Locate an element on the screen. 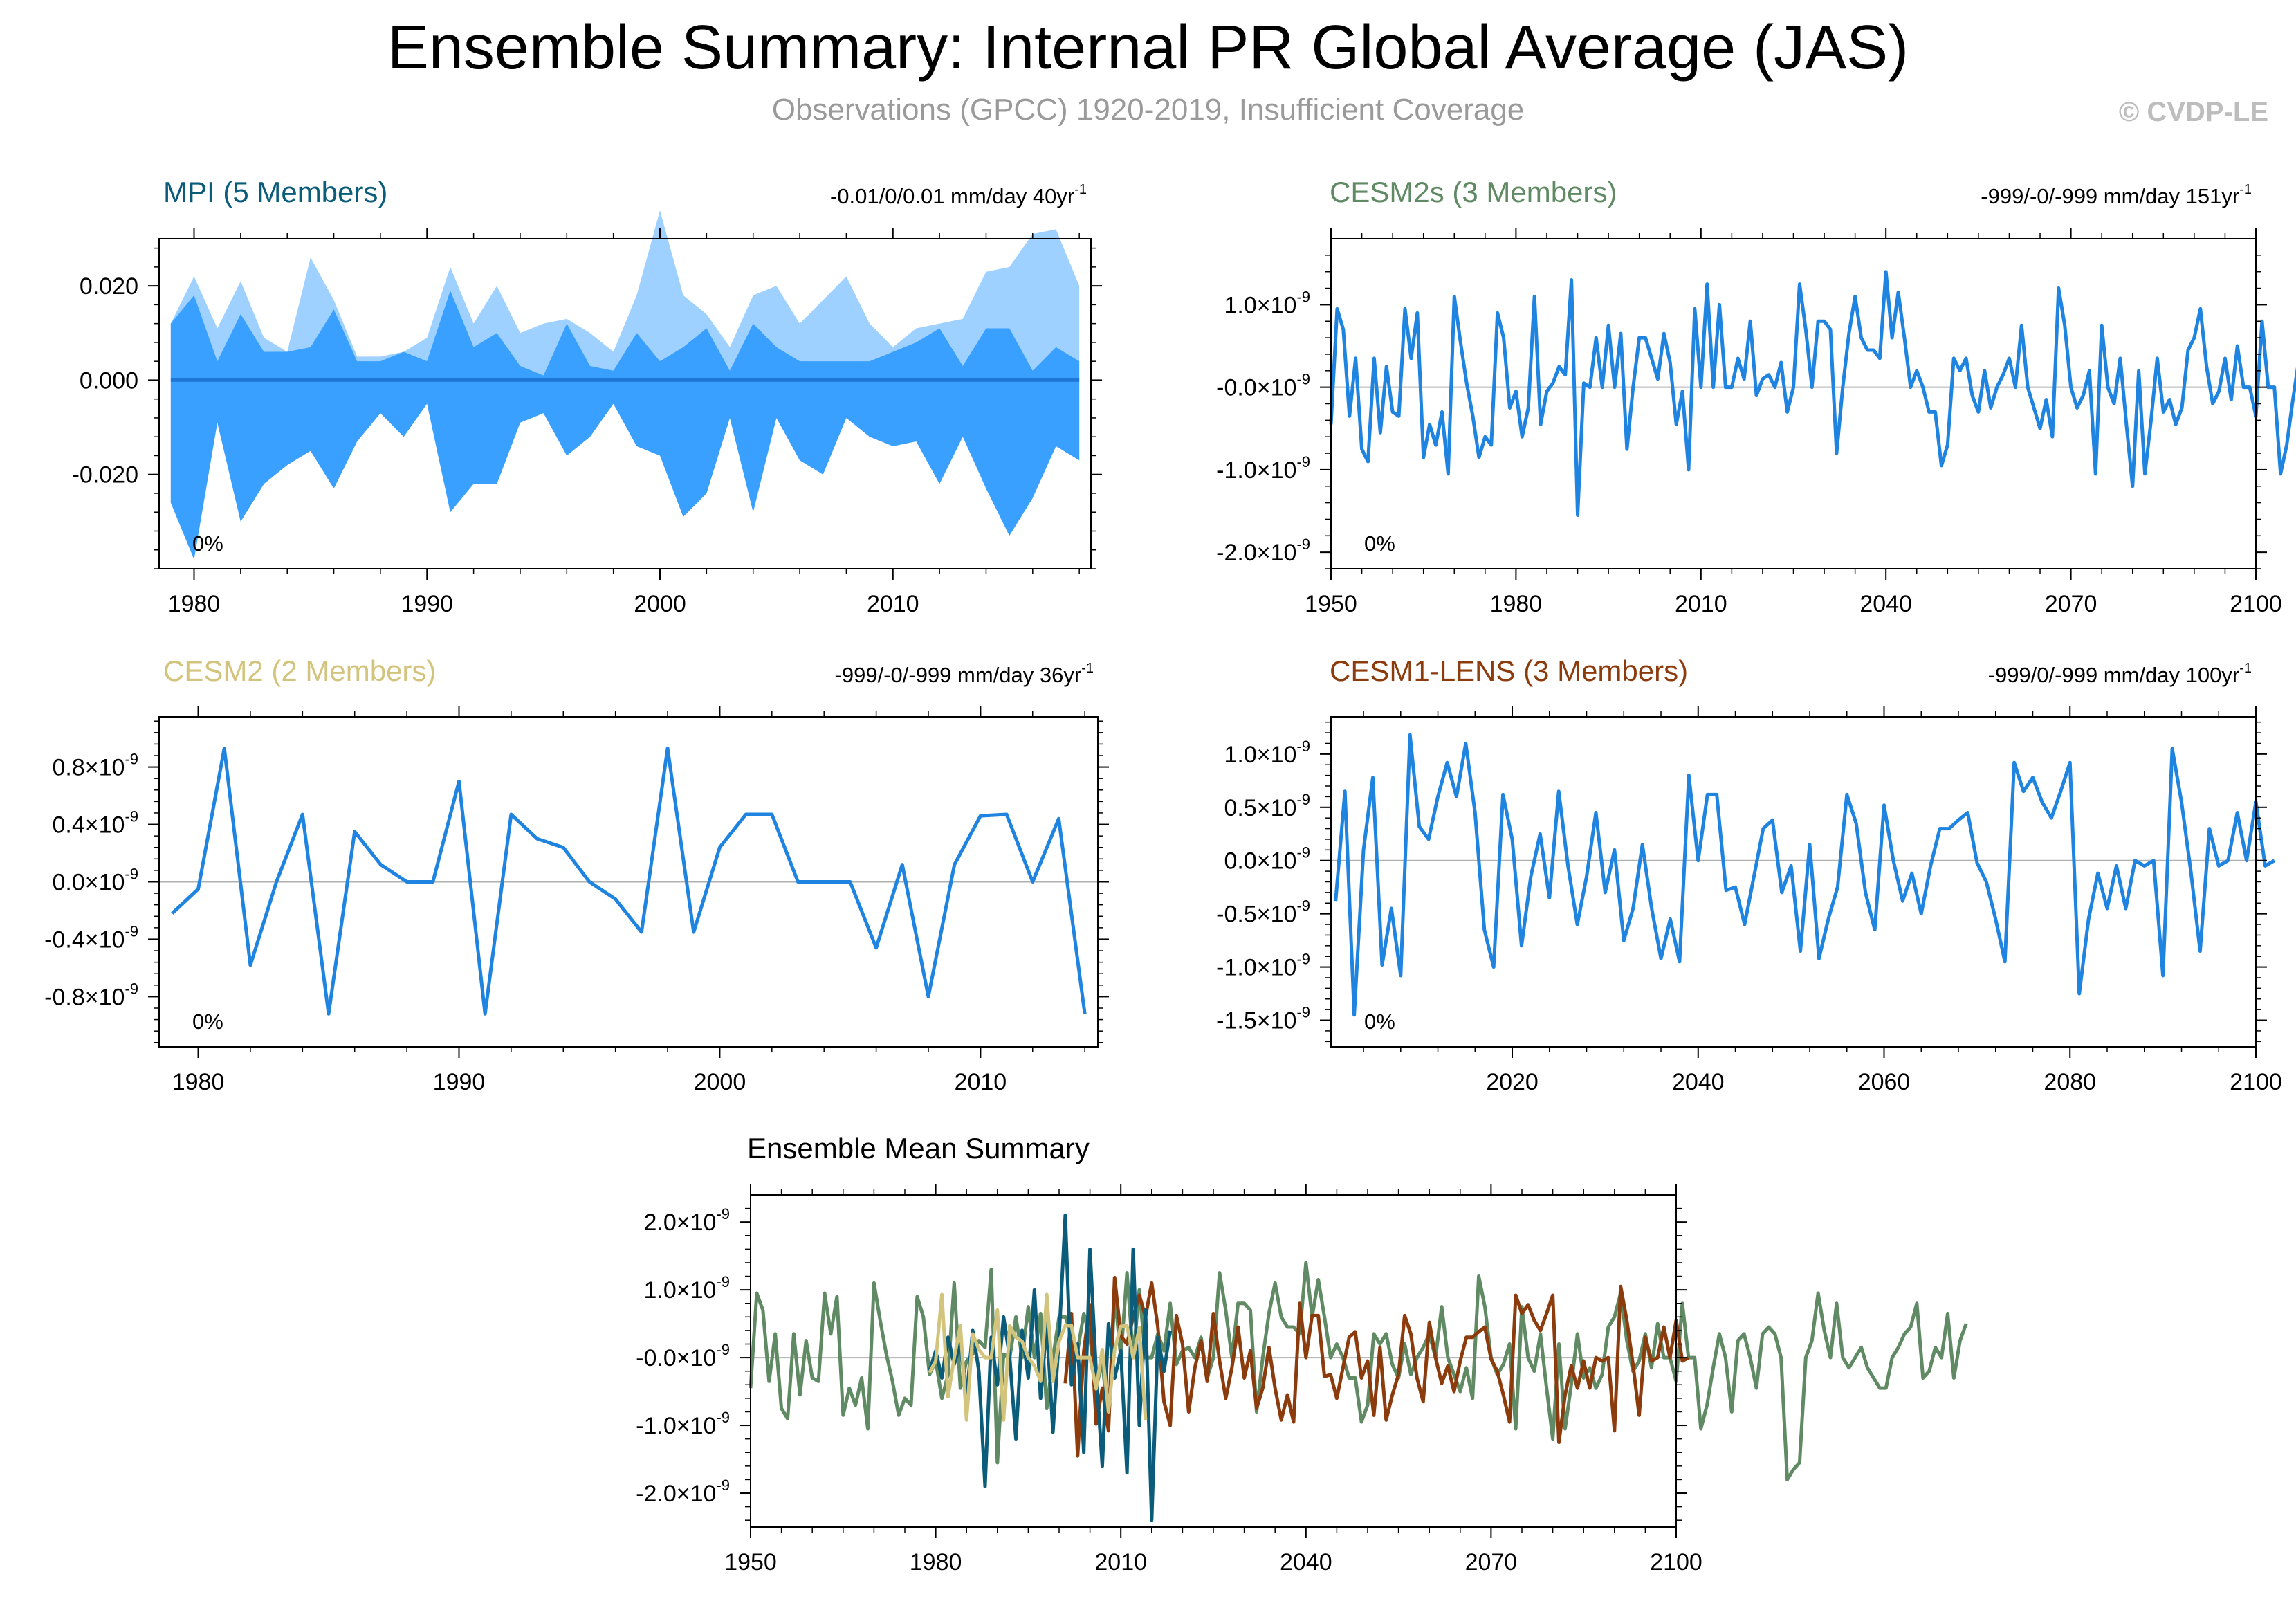 The height and width of the screenshot is (1608, 2296). y-tick-label: -0.5×10⁻⁹ is located at coordinates (1263, 912).